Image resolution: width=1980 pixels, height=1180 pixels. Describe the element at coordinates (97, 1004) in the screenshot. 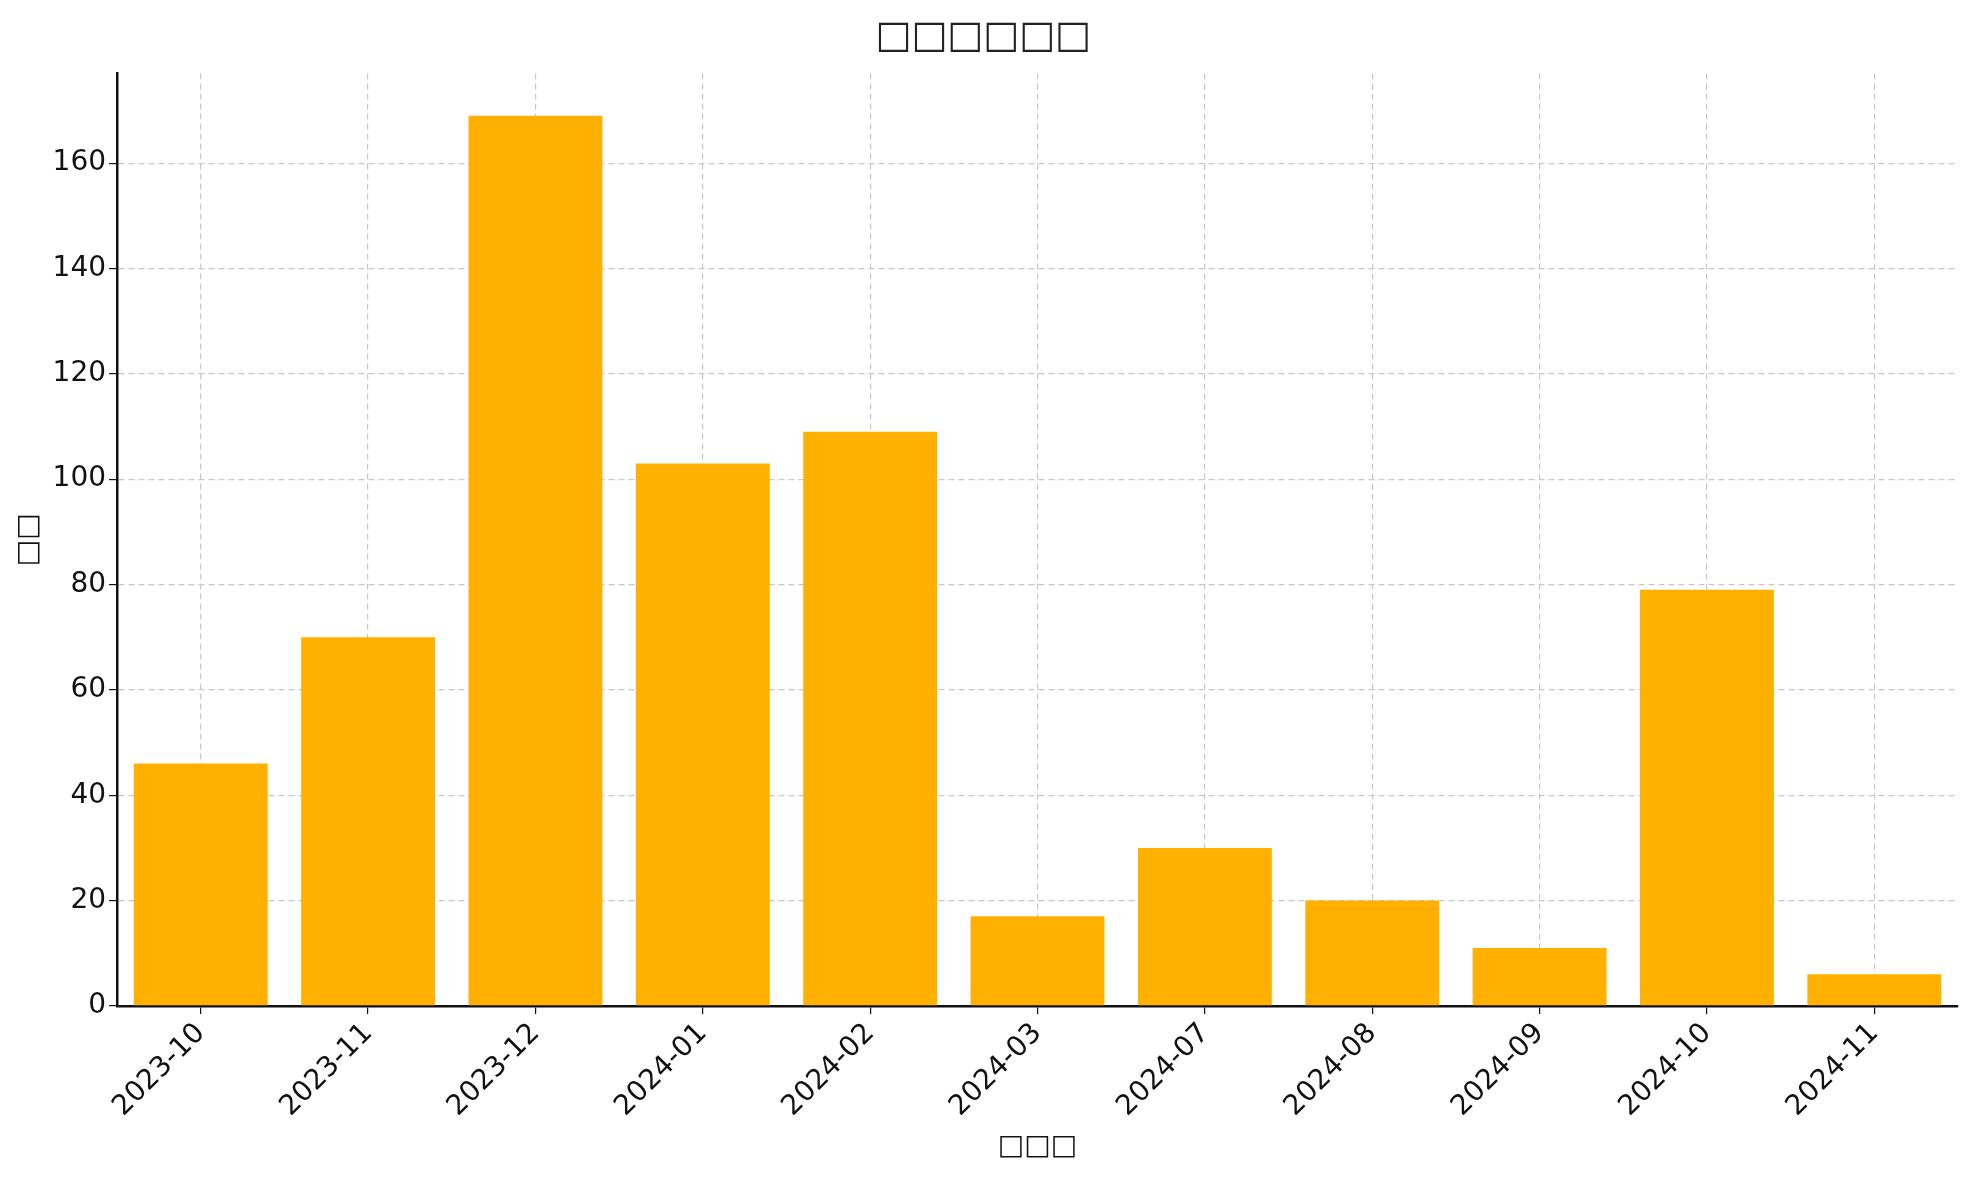

I see `y-tick-label: 0` at that location.